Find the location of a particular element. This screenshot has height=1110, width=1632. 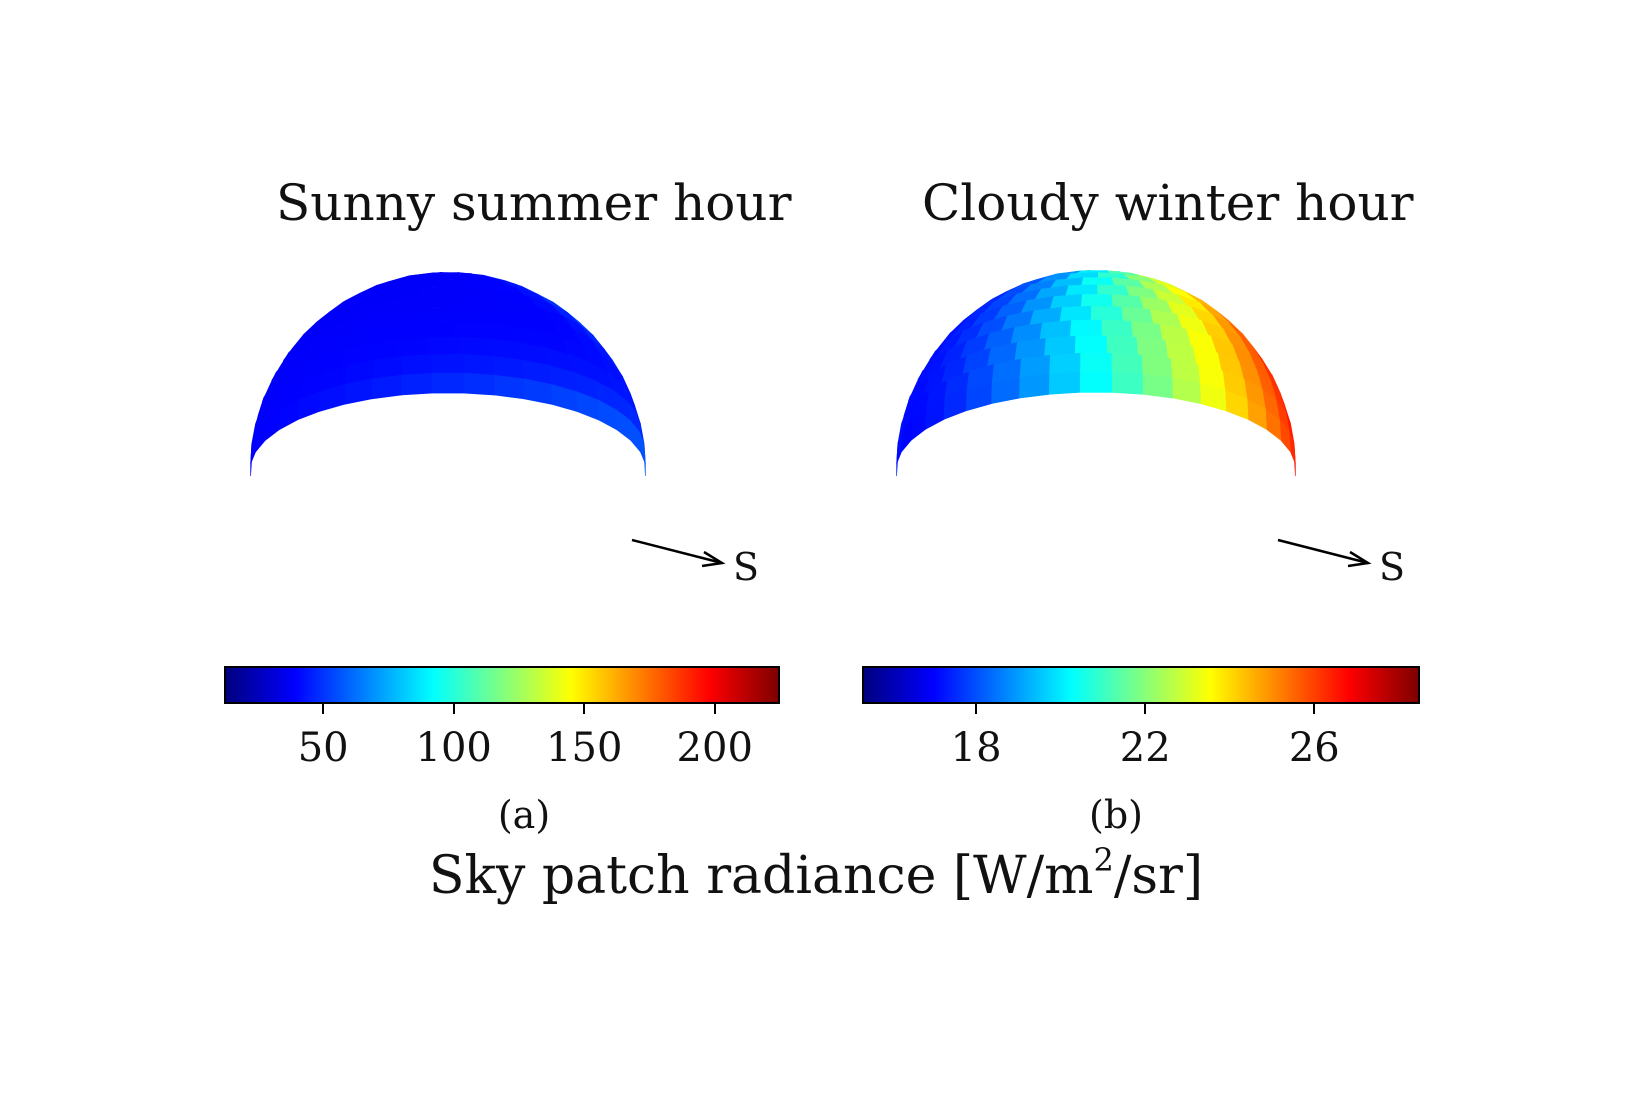

south-label-a: S is located at coordinates (746, 567).